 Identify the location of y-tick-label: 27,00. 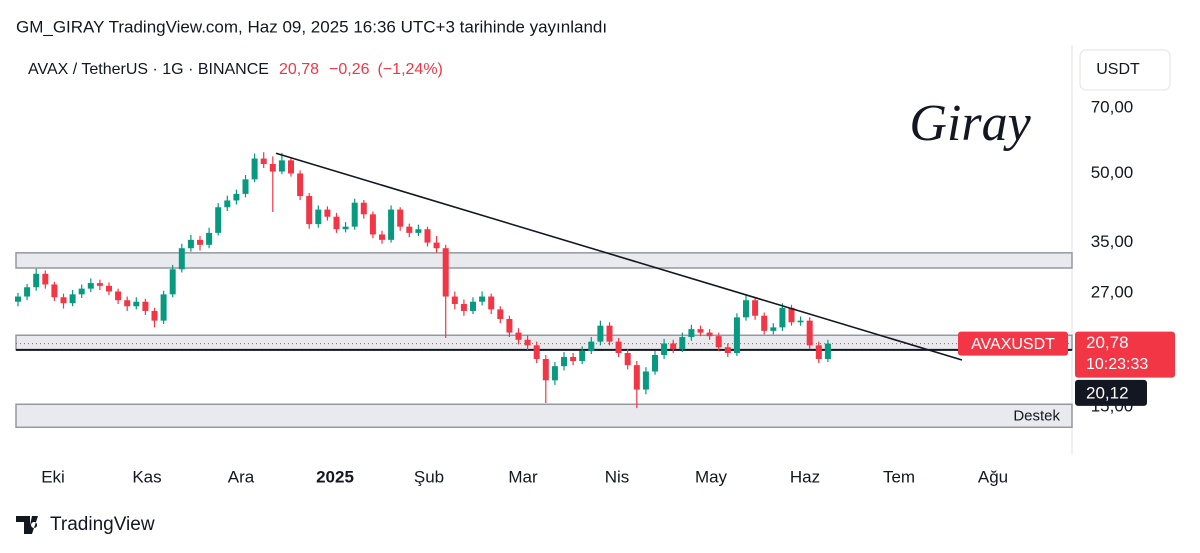
(1112, 291).